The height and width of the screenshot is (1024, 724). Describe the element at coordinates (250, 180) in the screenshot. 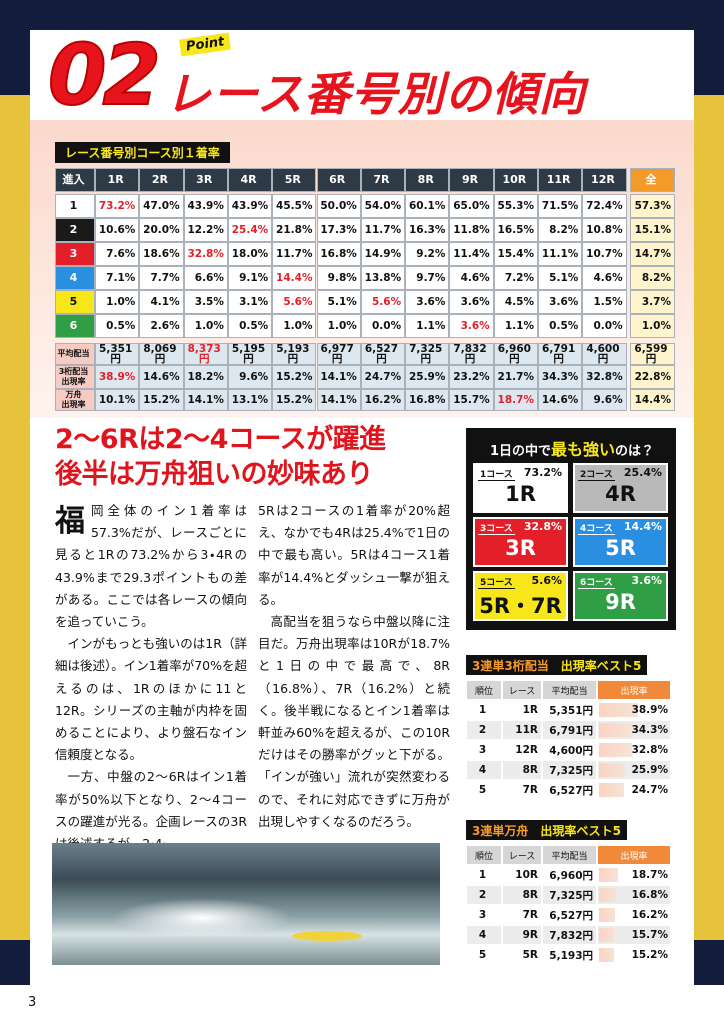

I see `column-header: 4R` at that location.